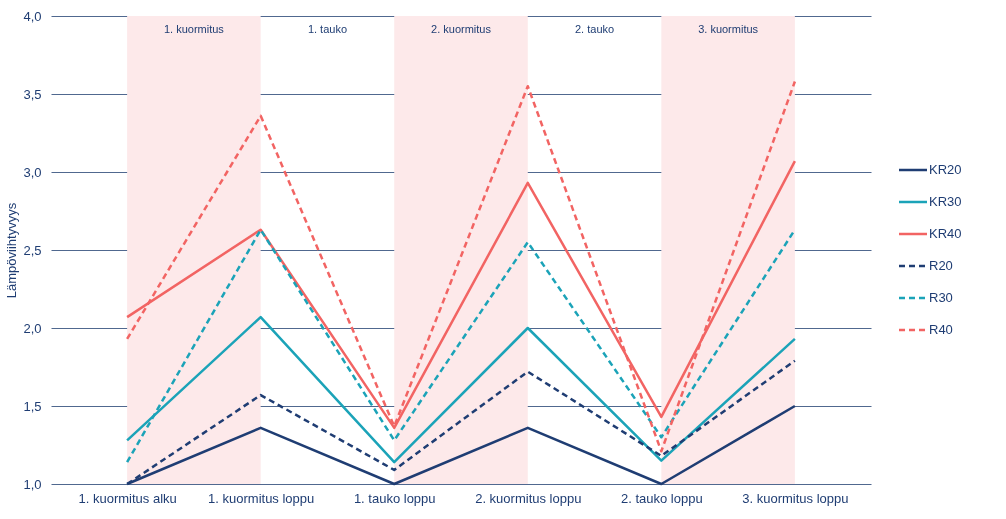 The image size is (1006, 519). What do you see at coordinates (594, 29) in the screenshot?
I see `annotation: 2. tauko` at bounding box center [594, 29].